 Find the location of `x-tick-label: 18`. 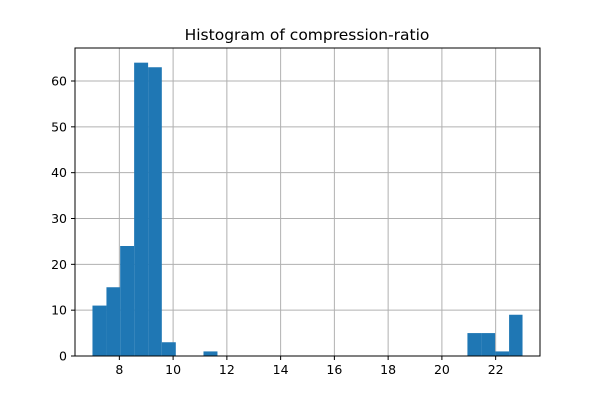

x-tick-label: 18 is located at coordinates (388, 369).